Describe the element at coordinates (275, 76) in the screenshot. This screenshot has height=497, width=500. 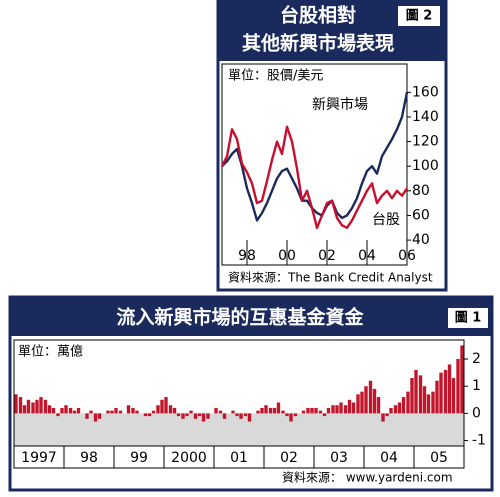
I see `unit-label: 單位：股價/美元` at that location.